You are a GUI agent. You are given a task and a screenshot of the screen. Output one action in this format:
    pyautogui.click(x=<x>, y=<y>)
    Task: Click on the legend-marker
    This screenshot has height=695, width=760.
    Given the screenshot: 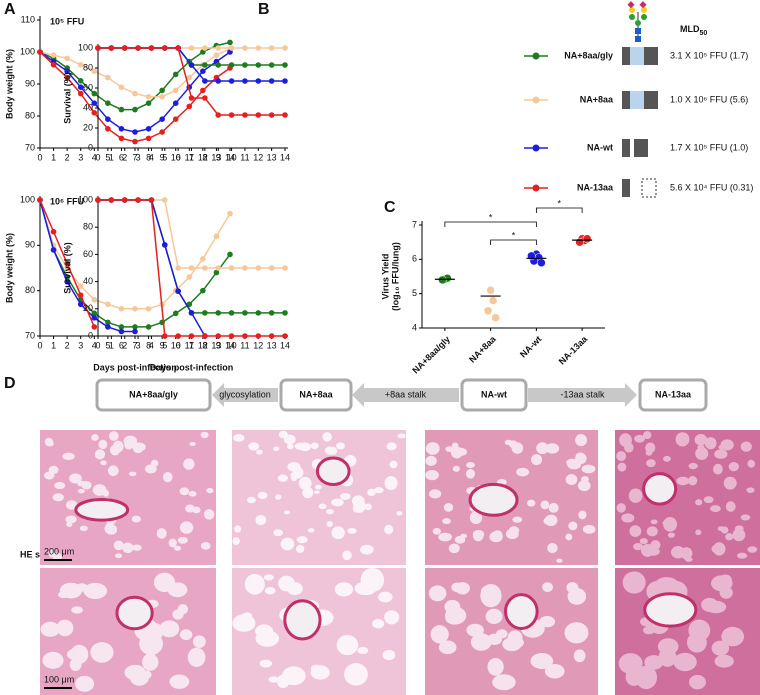 What is the action you would take?
    pyautogui.click(x=536, y=188)
    